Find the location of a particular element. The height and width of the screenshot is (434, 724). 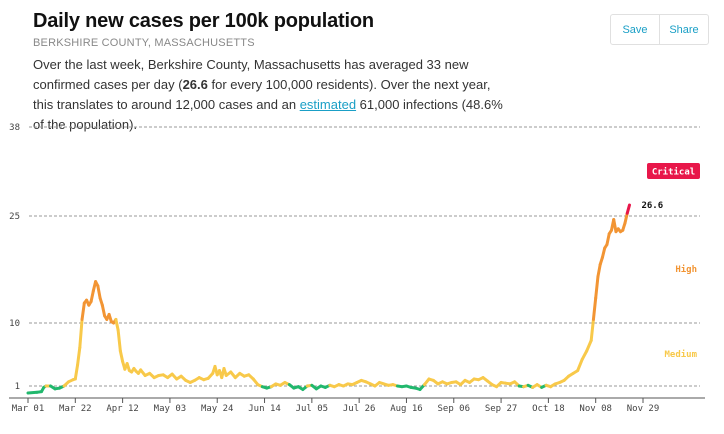

medium-label: Medium is located at coordinates (680, 354).